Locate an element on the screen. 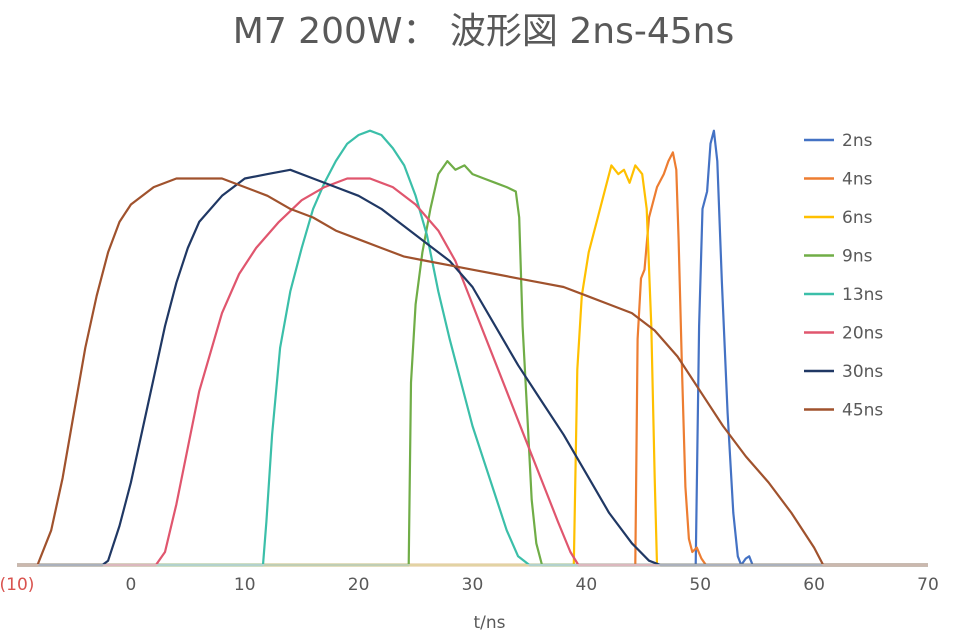  x-tick-label: (10) is located at coordinates (17, 585).